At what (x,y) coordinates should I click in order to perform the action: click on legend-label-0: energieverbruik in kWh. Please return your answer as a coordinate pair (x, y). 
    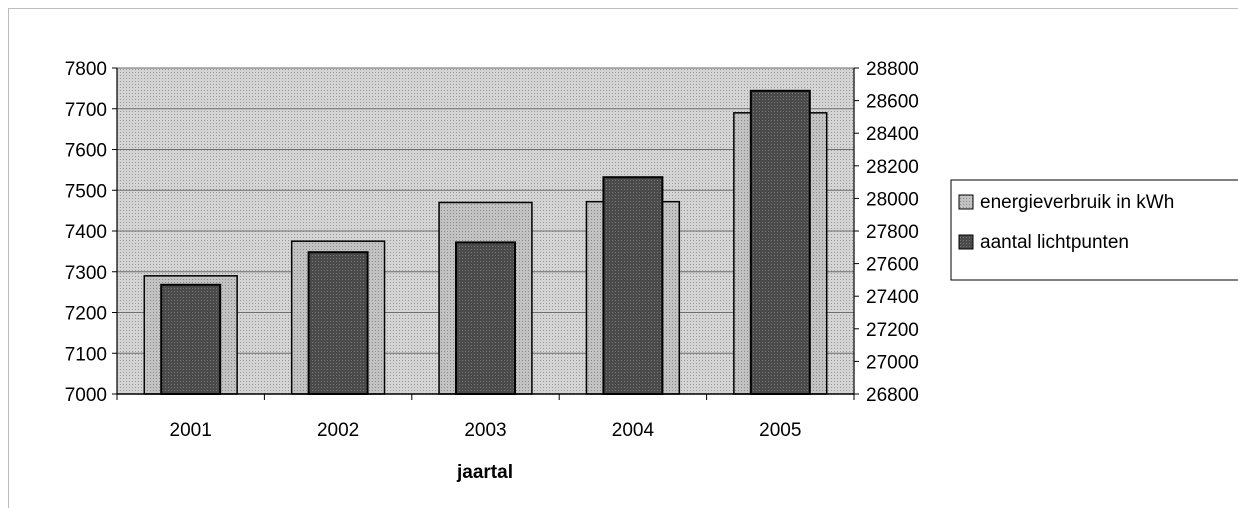
    Looking at the image, I should click on (1077, 202).